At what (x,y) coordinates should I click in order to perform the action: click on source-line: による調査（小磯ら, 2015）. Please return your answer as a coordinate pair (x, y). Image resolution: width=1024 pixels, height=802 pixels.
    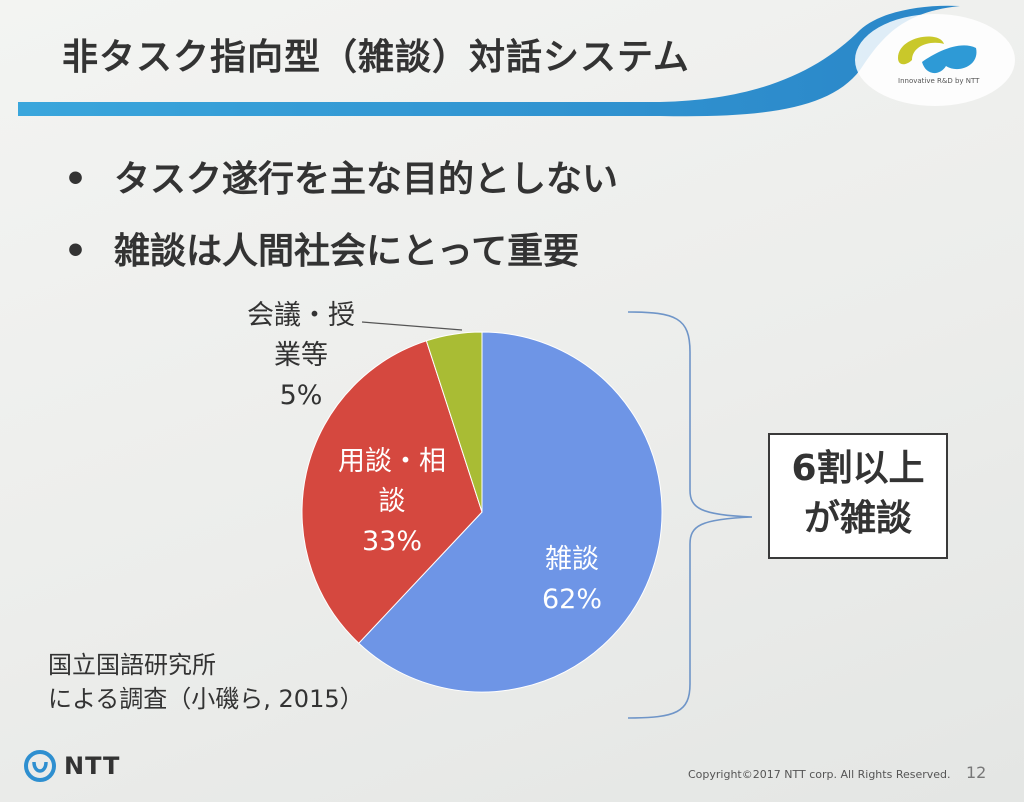
    Looking at the image, I should click on (206, 699).